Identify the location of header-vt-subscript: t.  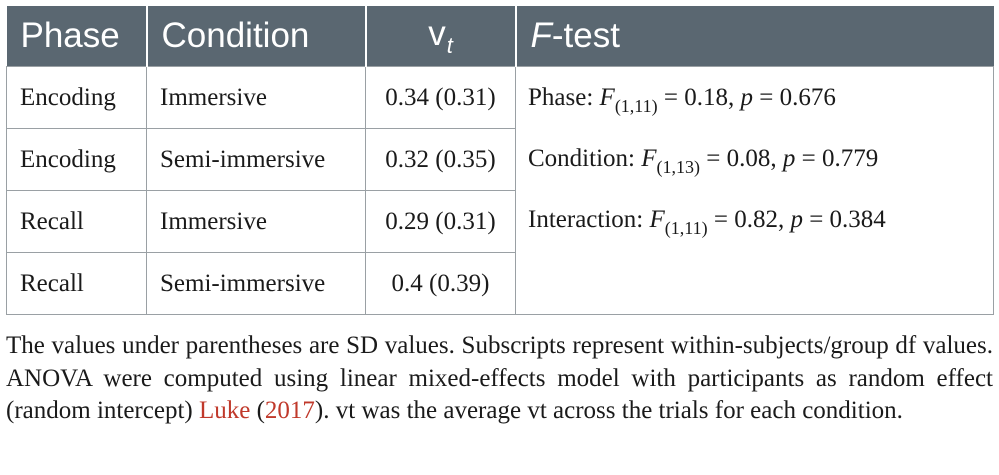
(449, 45).